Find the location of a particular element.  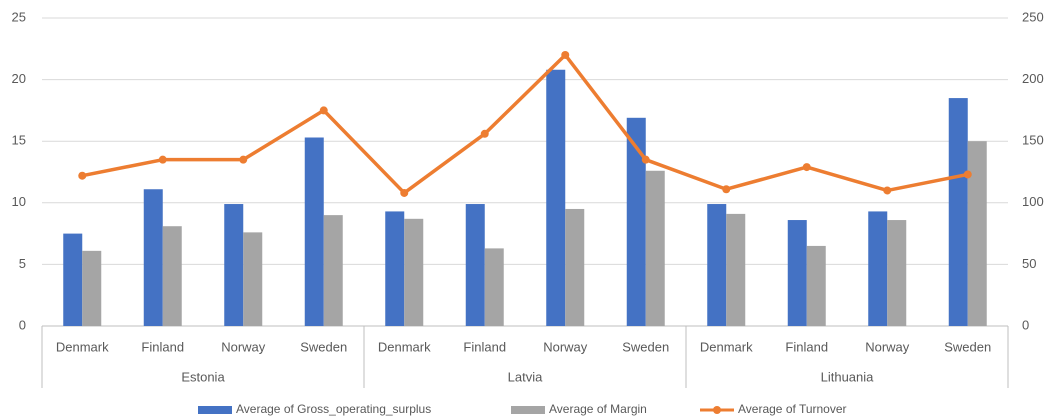

y-tick-label: 5 is located at coordinates (22, 263).